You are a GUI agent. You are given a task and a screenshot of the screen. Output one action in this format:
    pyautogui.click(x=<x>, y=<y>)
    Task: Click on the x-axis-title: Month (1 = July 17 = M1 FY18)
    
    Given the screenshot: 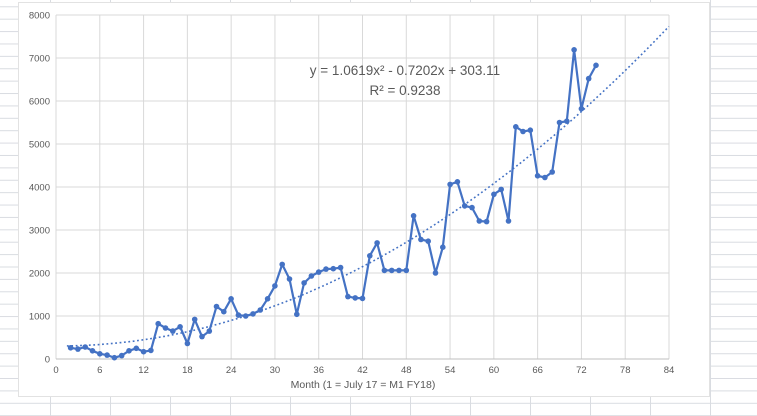 What is the action you would take?
    pyautogui.click(x=363, y=385)
    